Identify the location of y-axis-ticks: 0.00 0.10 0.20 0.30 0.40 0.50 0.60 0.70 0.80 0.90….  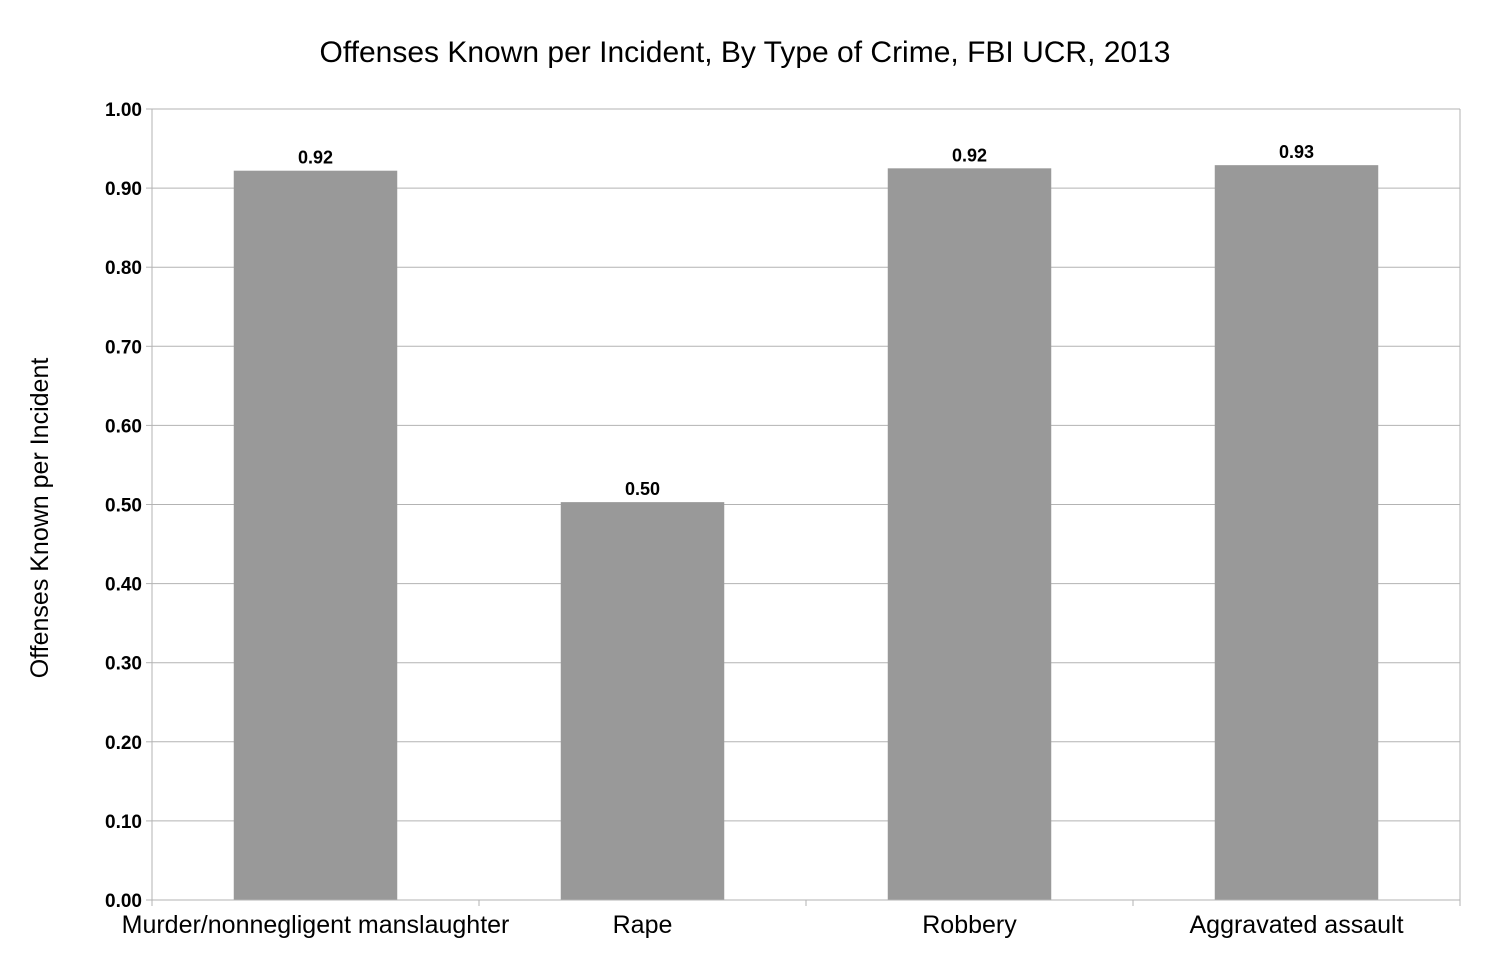
(128, 506).